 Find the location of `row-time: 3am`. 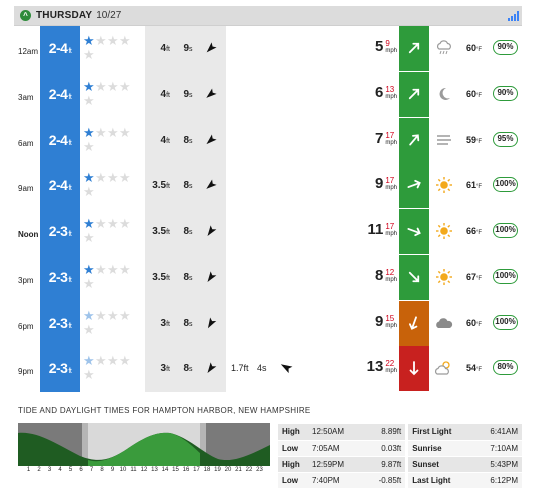

row-time: 3am is located at coordinates (26, 97).